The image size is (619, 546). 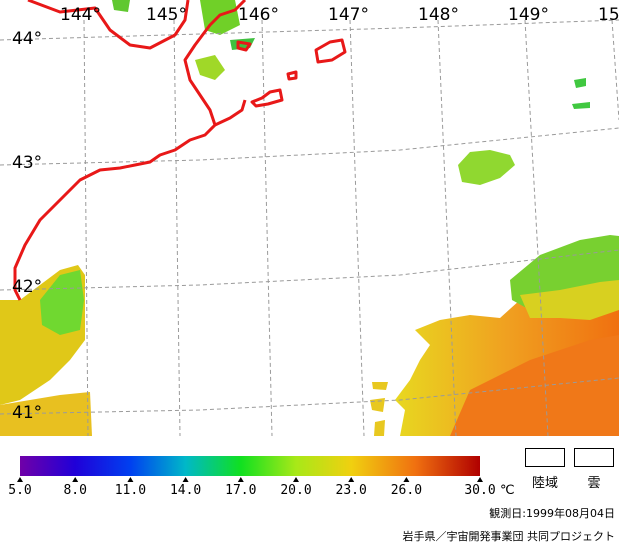 I want to click on colorbar-tick-label-0: 5.0, so click(x=19, y=490).